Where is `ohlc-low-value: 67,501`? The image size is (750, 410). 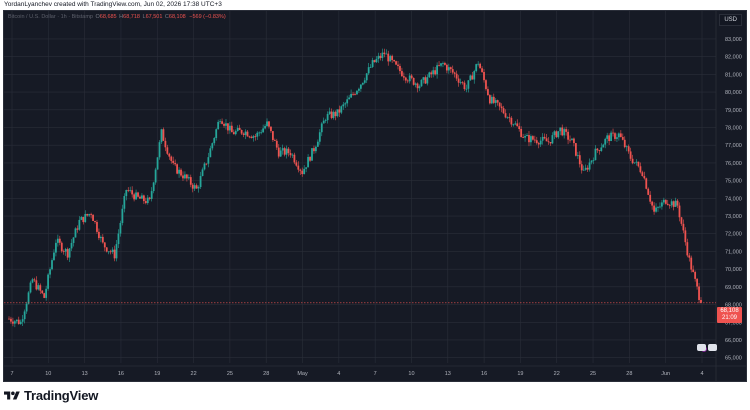 ohlc-low-value: 67,501 is located at coordinates (154, 17).